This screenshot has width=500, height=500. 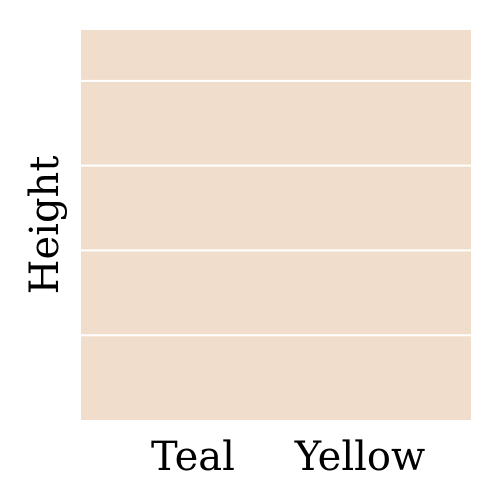 I want to click on x-tick-label-yellow: Yellow, so click(x=360, y=457).